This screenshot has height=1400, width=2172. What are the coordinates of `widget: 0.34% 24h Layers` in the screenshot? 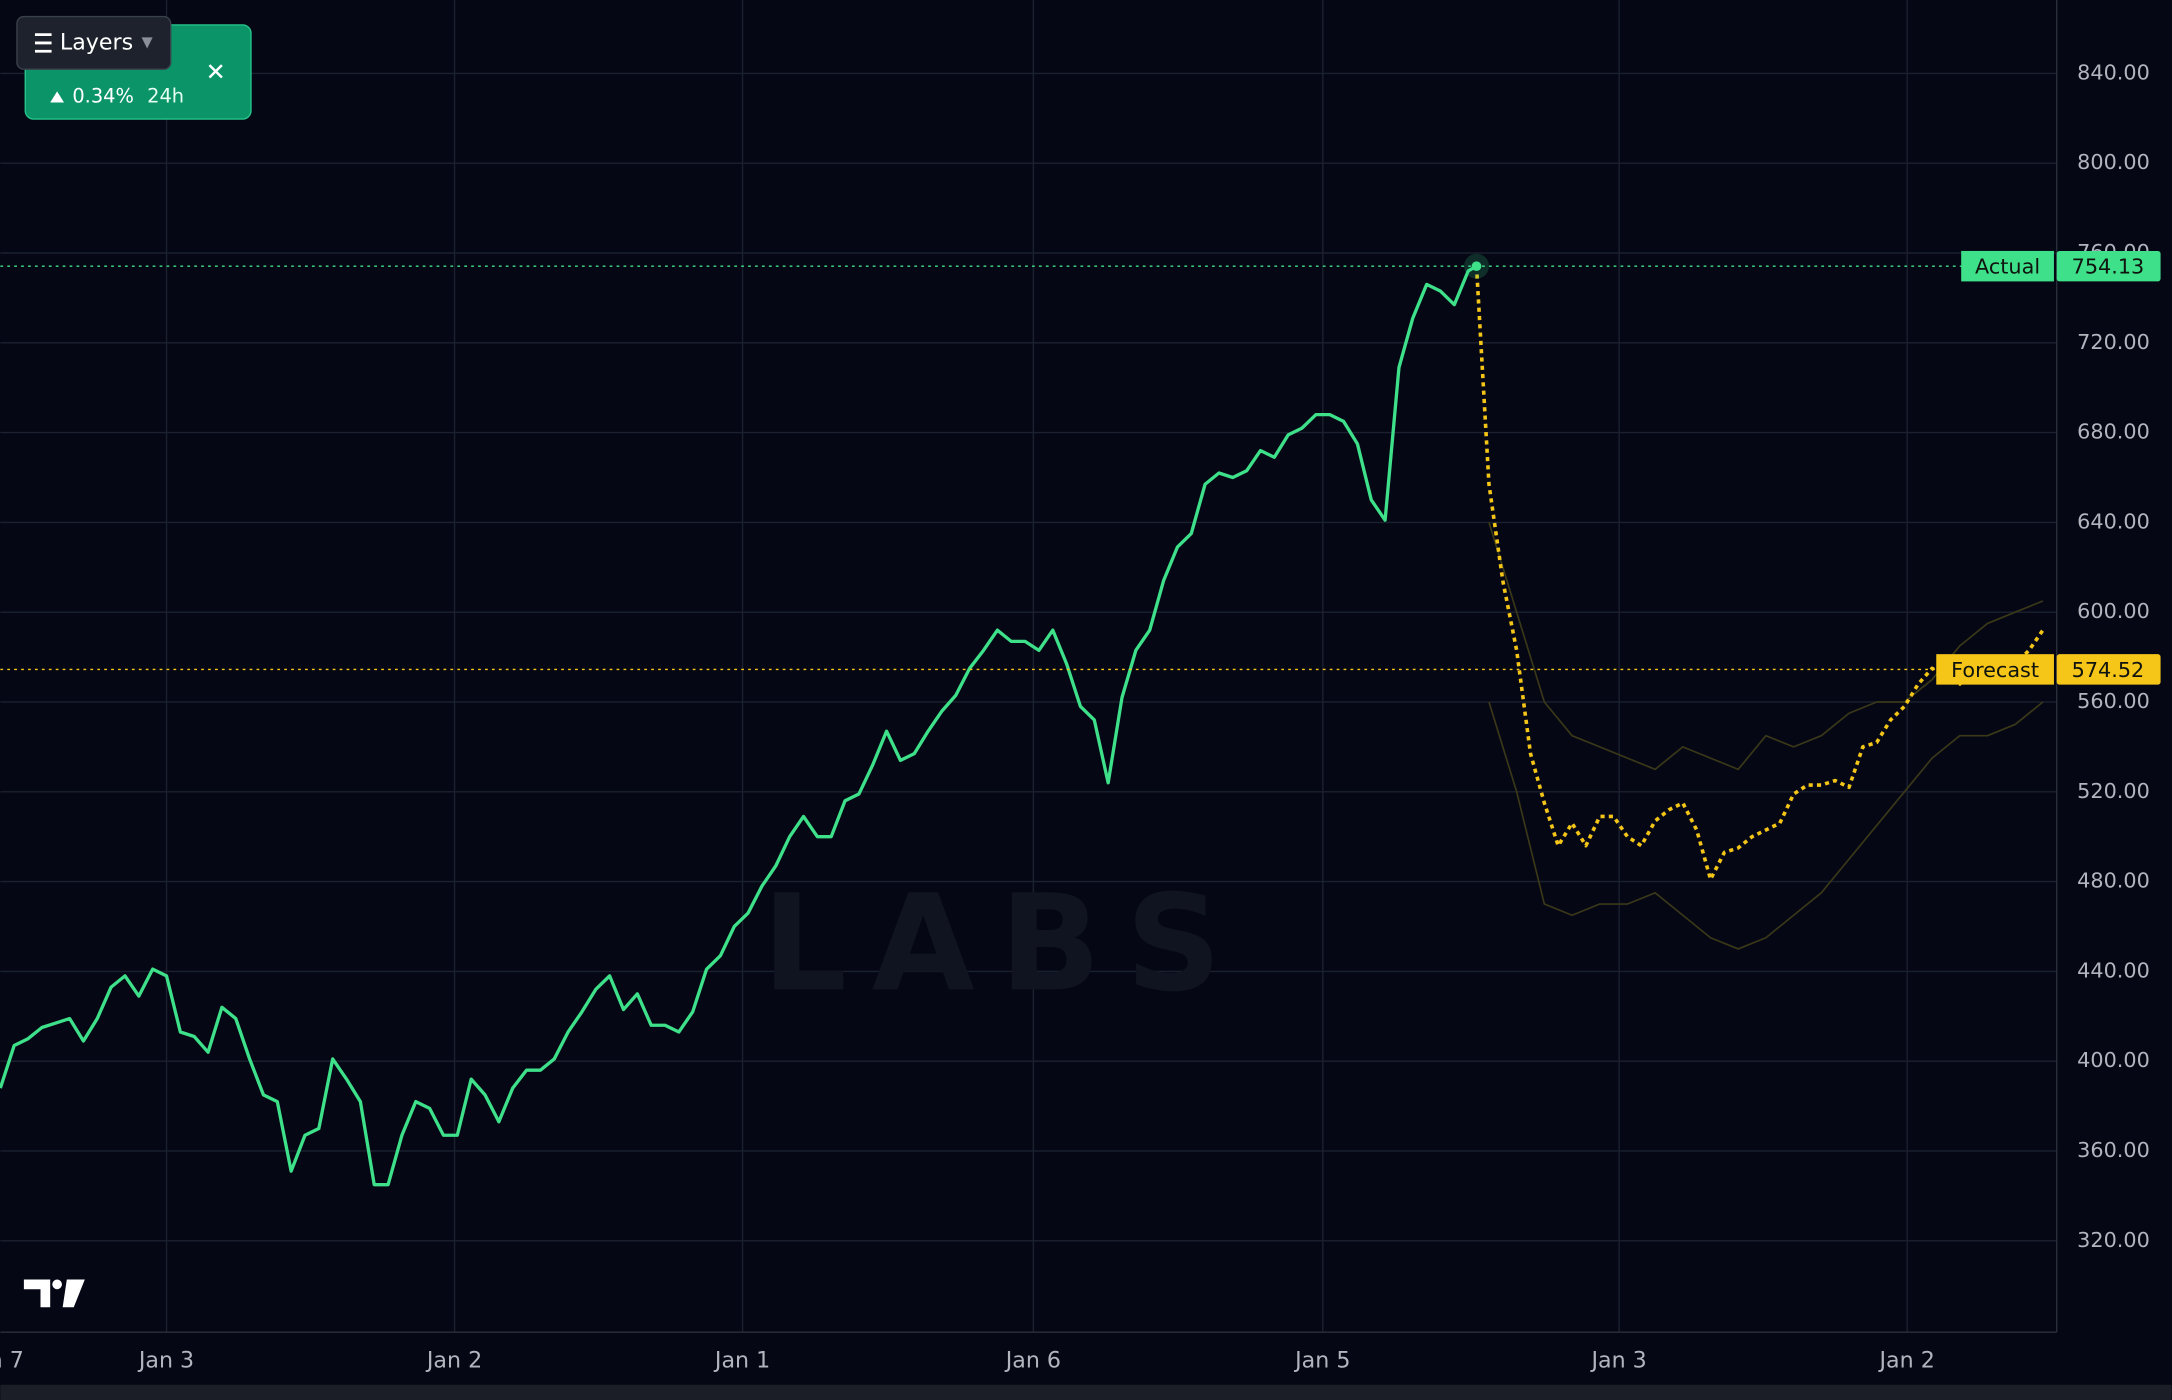 It's located at (134, 67).